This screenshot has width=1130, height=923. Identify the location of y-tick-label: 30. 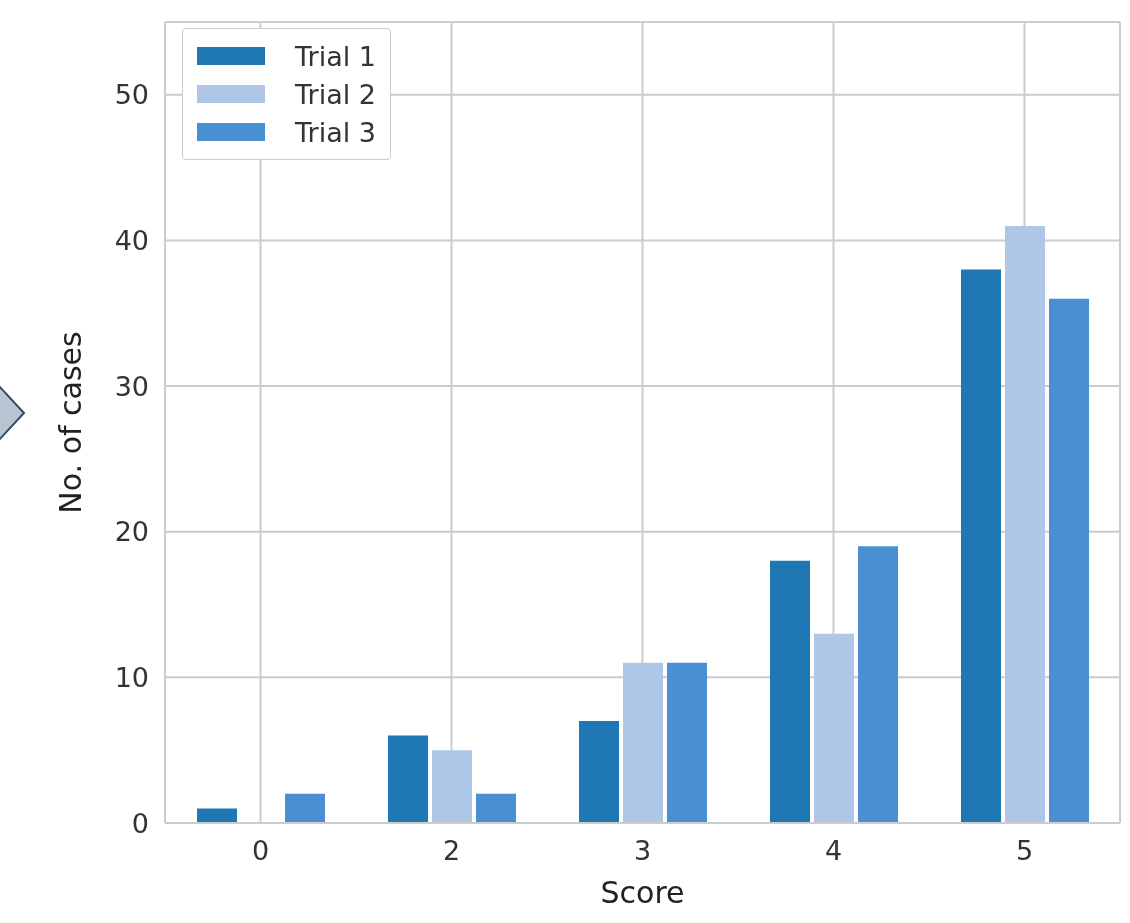
(131, 386).